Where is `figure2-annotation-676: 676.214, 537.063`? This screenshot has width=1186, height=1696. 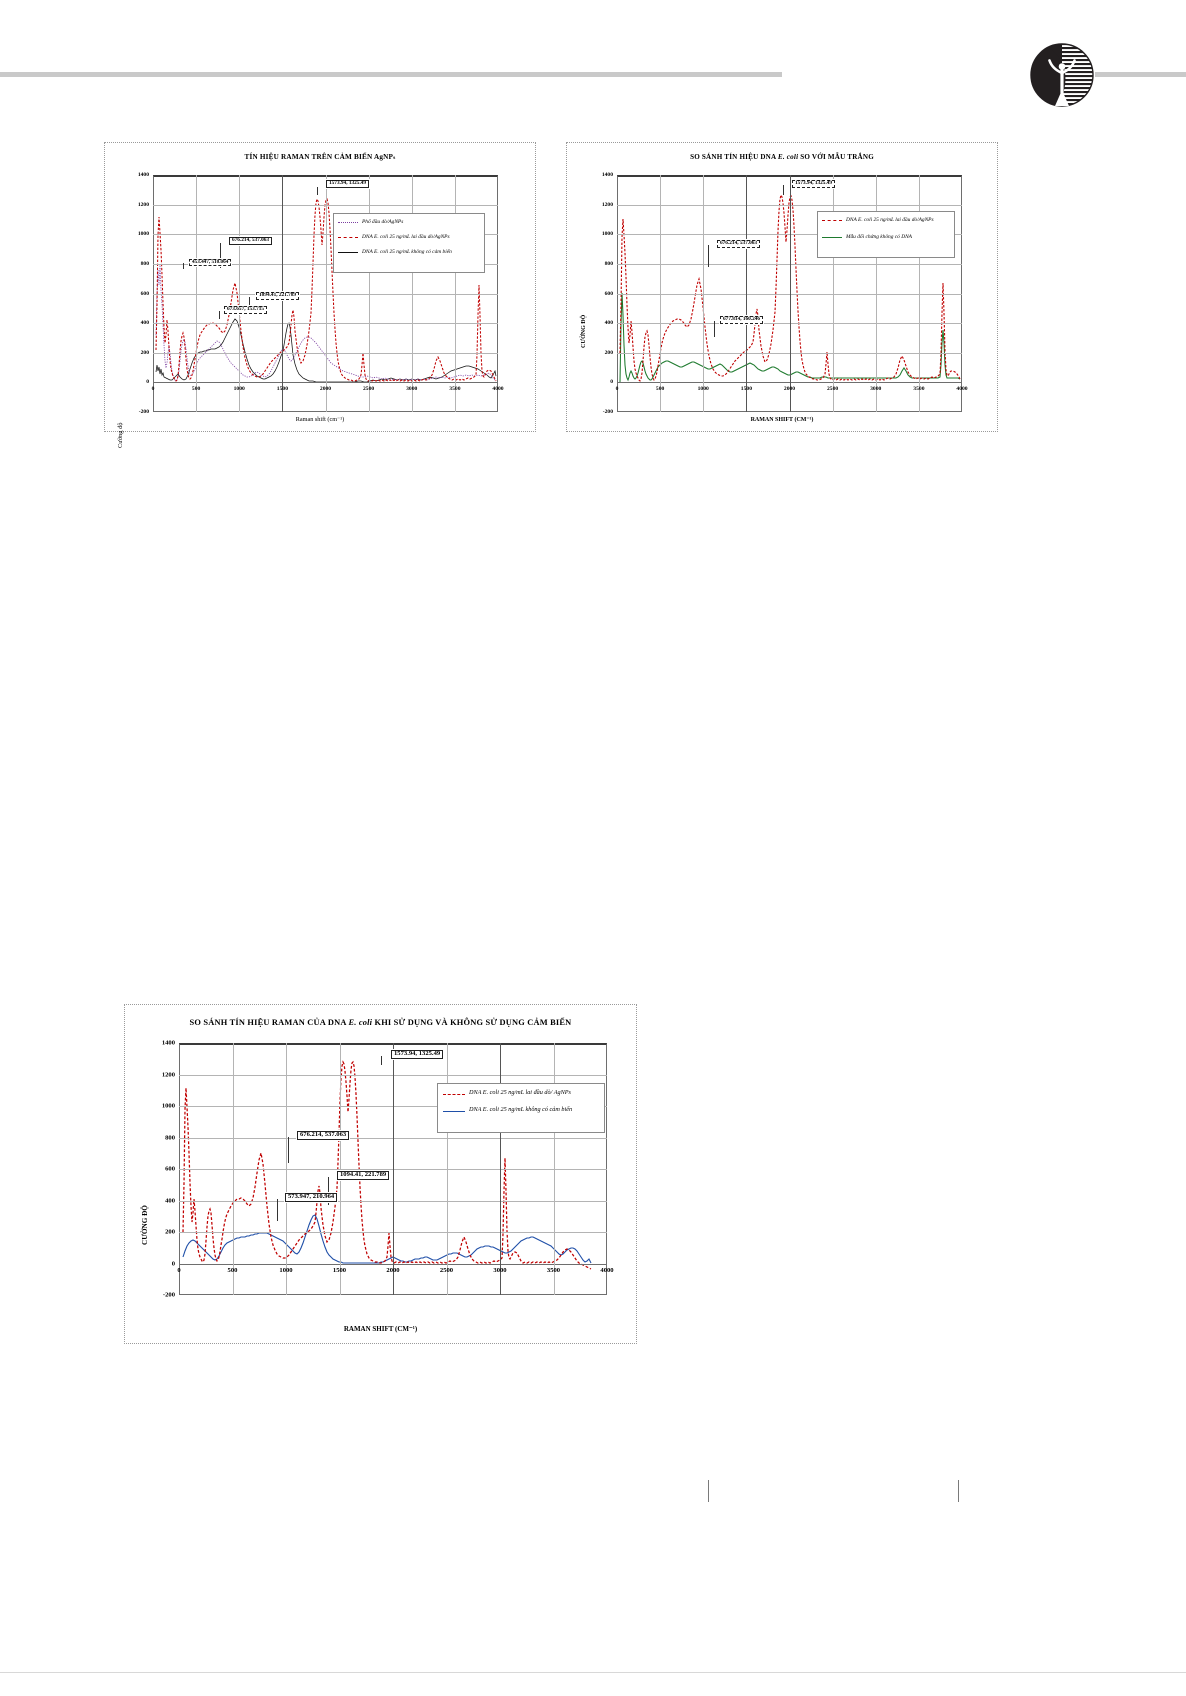
figure2-annotation-676: 676.214, 537.063 is located at coordinates (739, 244).